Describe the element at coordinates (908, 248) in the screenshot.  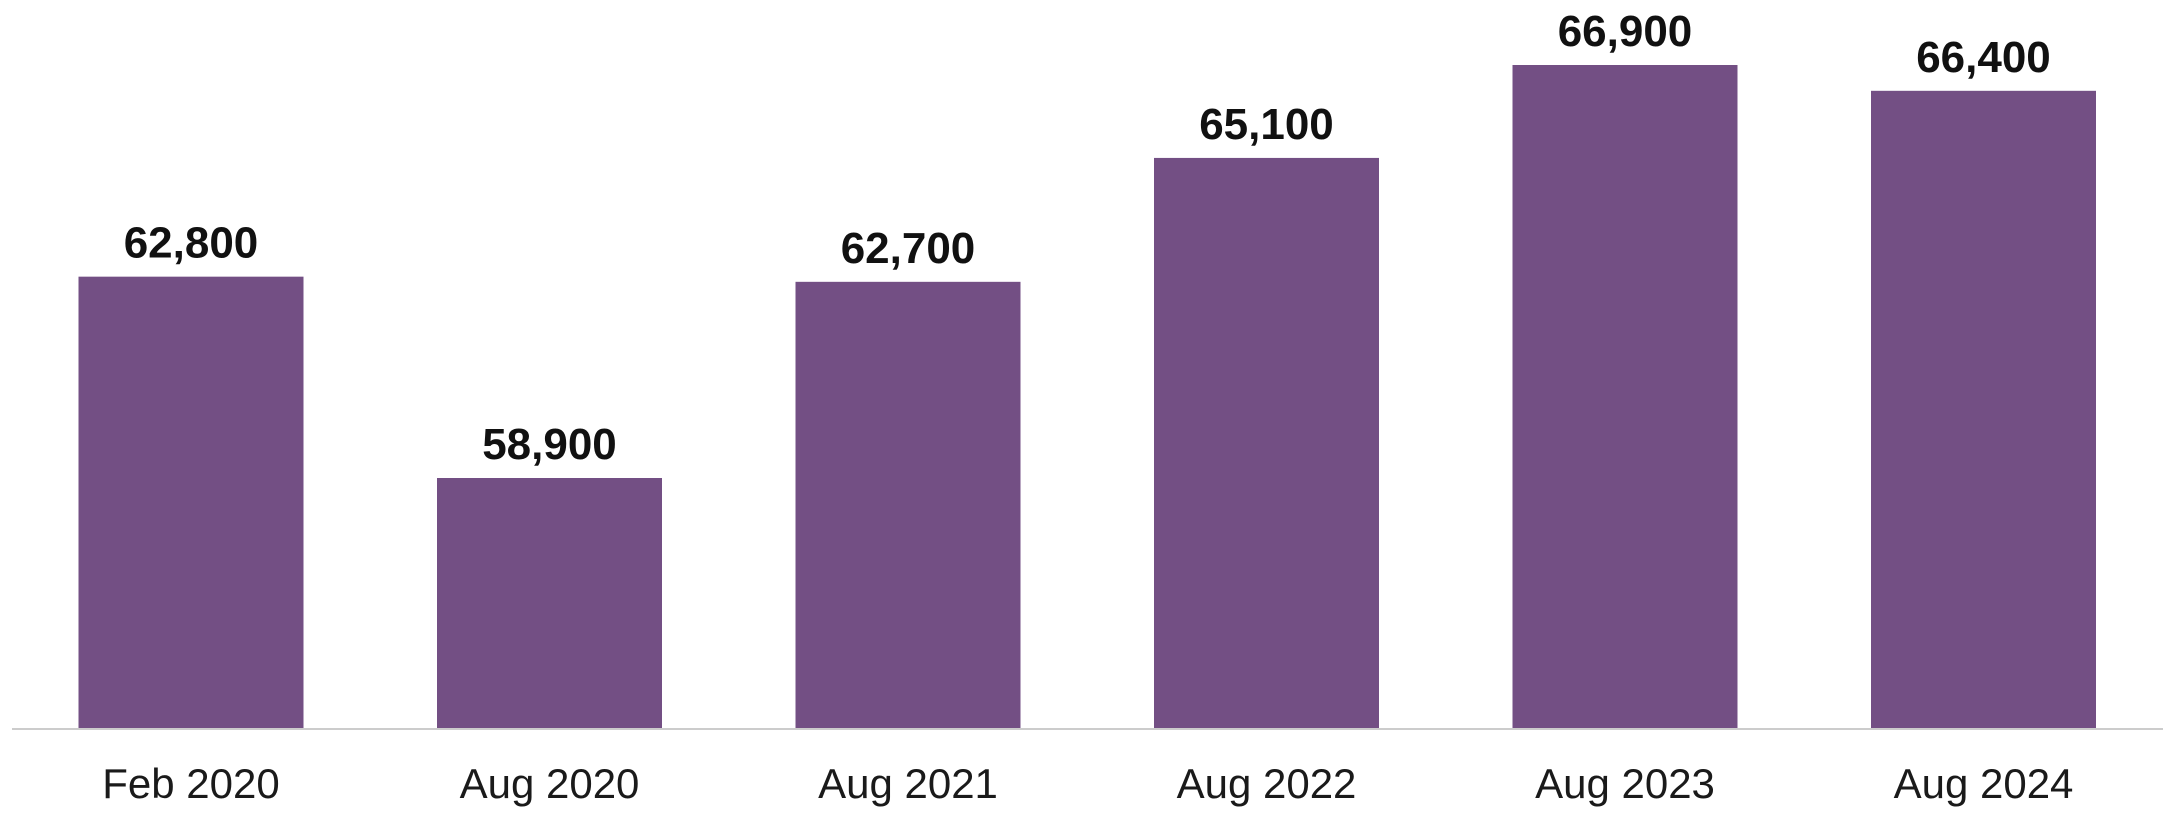
I see `bar-value-label: 62,700` at that location.